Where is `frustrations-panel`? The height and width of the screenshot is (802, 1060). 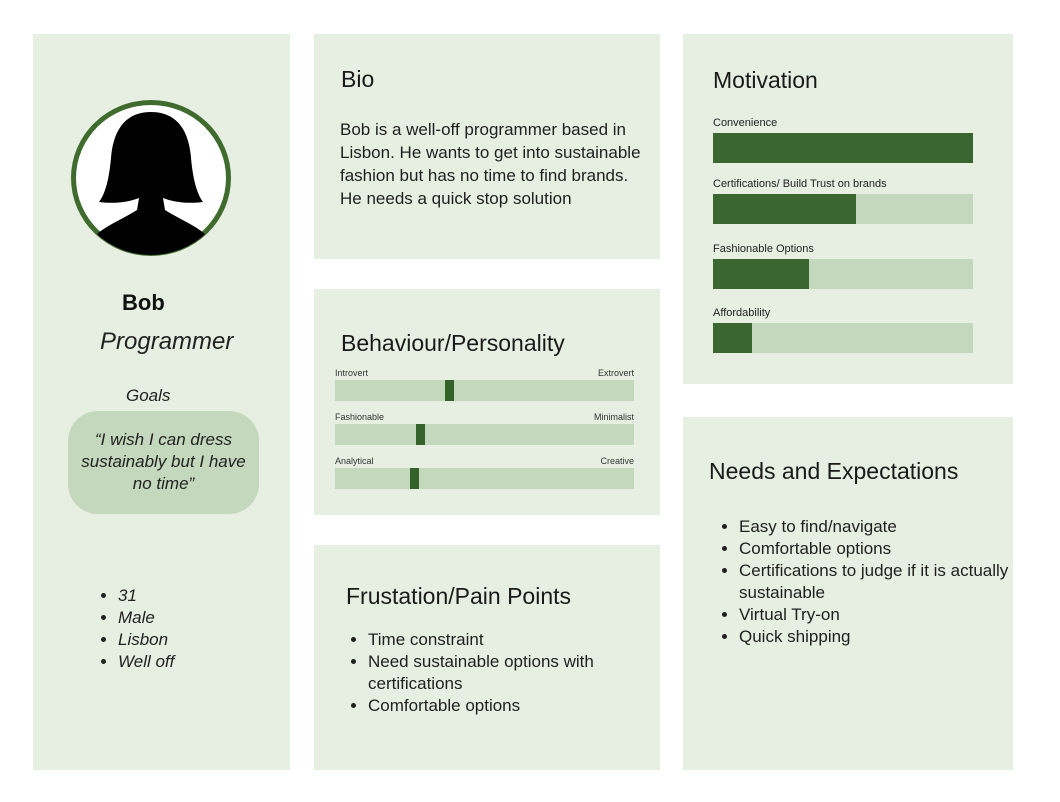
frustrations-panel is located at coordinates (487, 657).